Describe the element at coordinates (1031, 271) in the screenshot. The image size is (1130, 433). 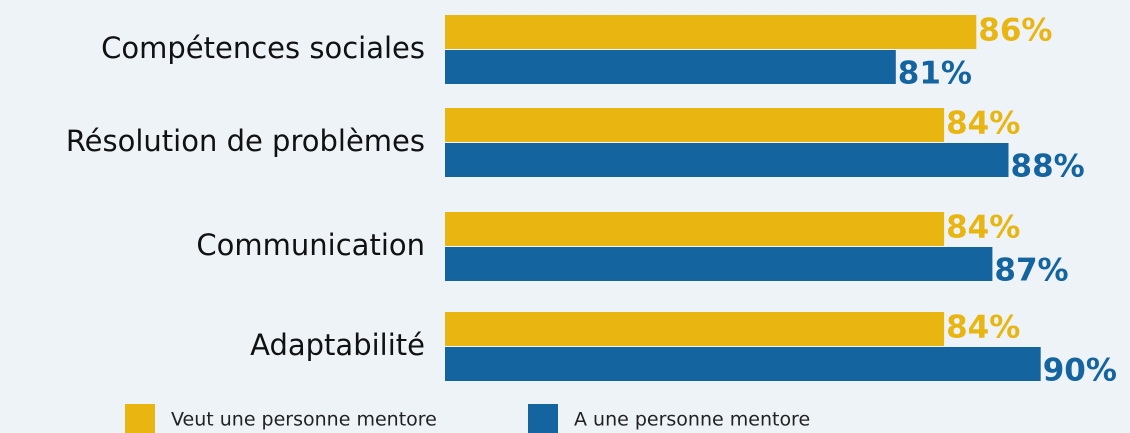
I see `value-label: 87%` at that location.